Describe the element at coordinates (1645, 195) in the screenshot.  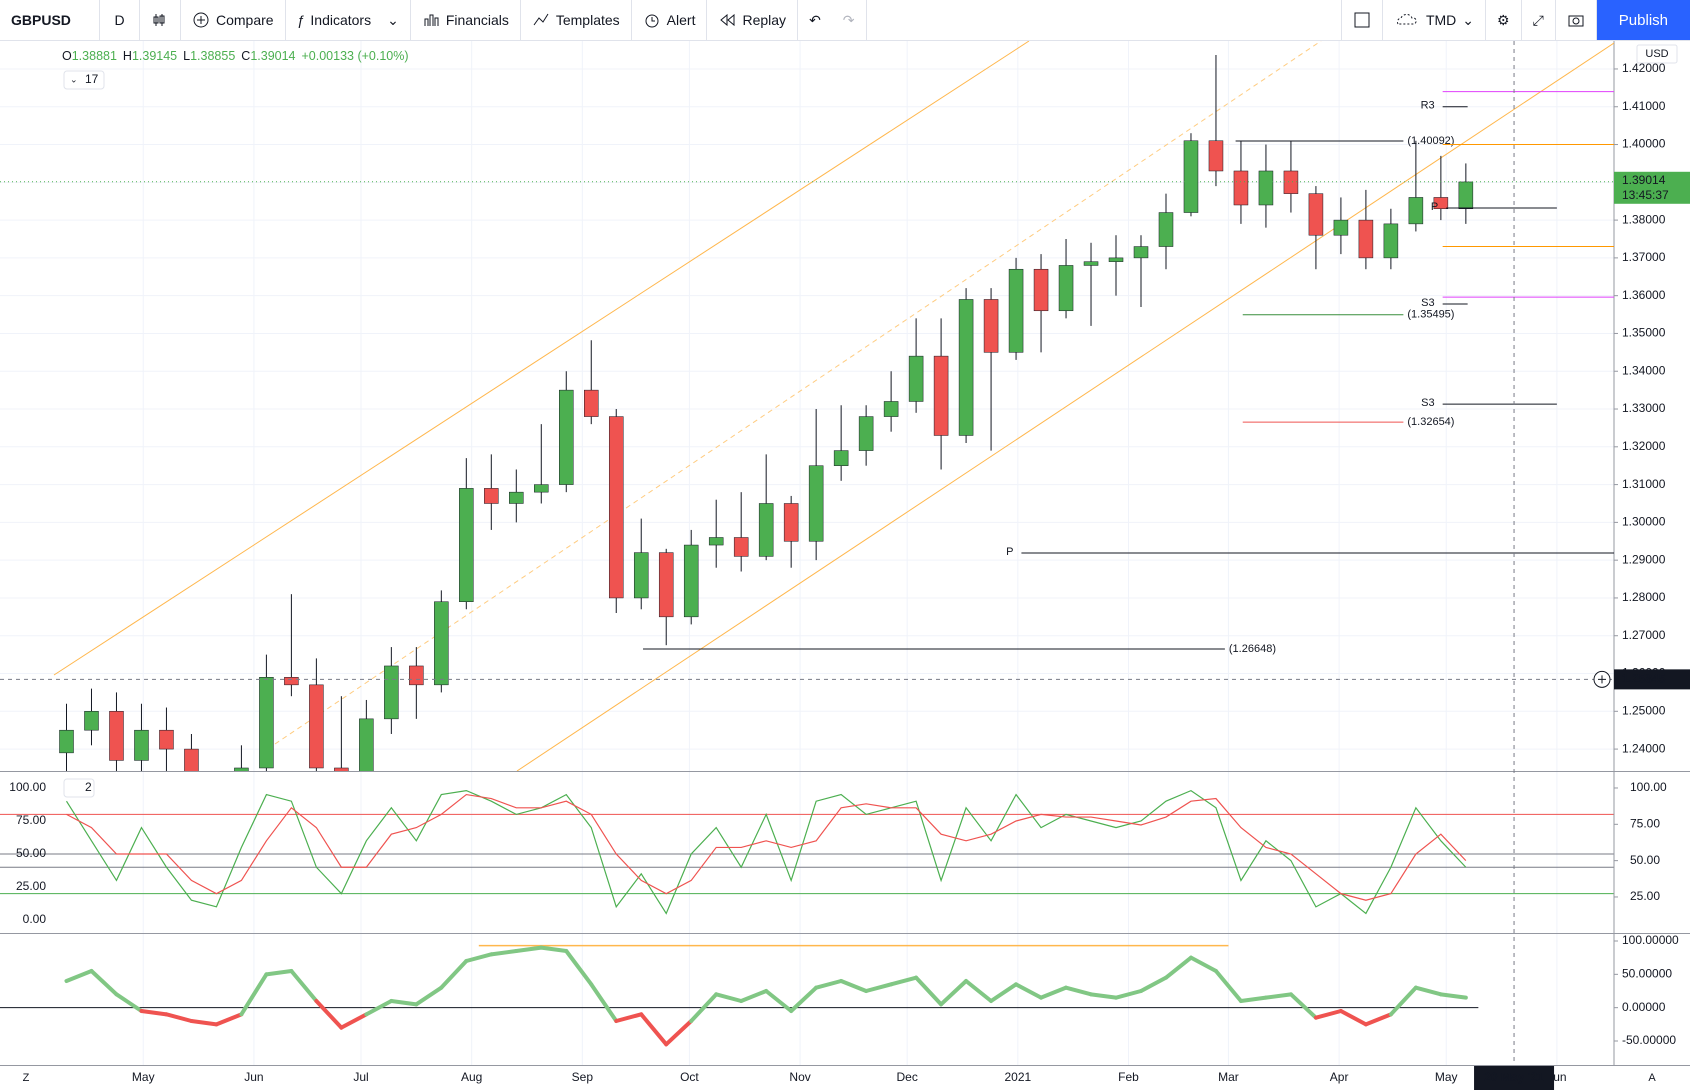
I see `timer: 13:45:37` at that location.